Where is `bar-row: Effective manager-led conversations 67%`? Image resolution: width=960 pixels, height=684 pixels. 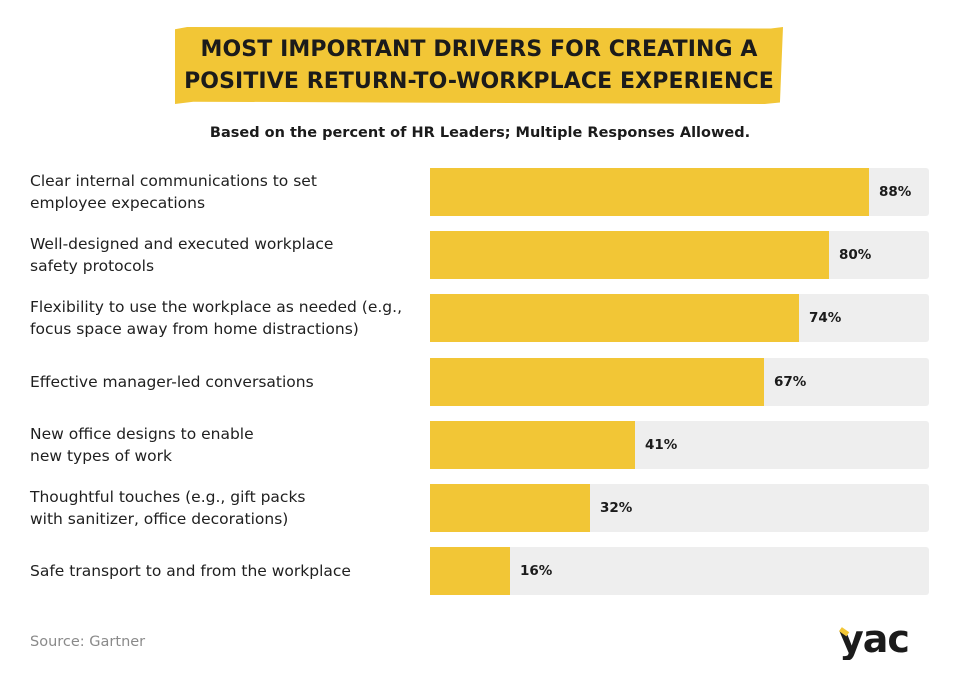 bar-row: Effective manager-led conversations 67% is located at coordinates (480, 382).